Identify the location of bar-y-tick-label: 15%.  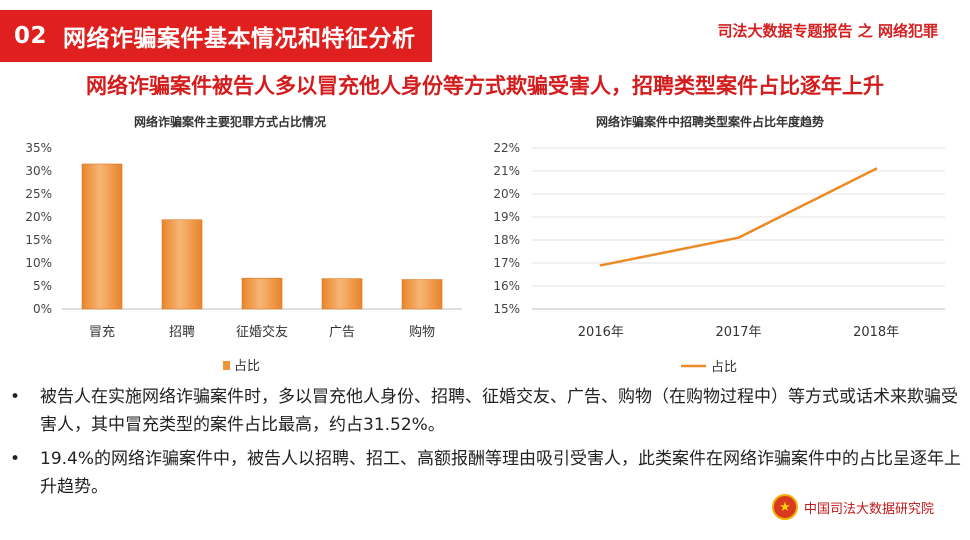
(38, 240).